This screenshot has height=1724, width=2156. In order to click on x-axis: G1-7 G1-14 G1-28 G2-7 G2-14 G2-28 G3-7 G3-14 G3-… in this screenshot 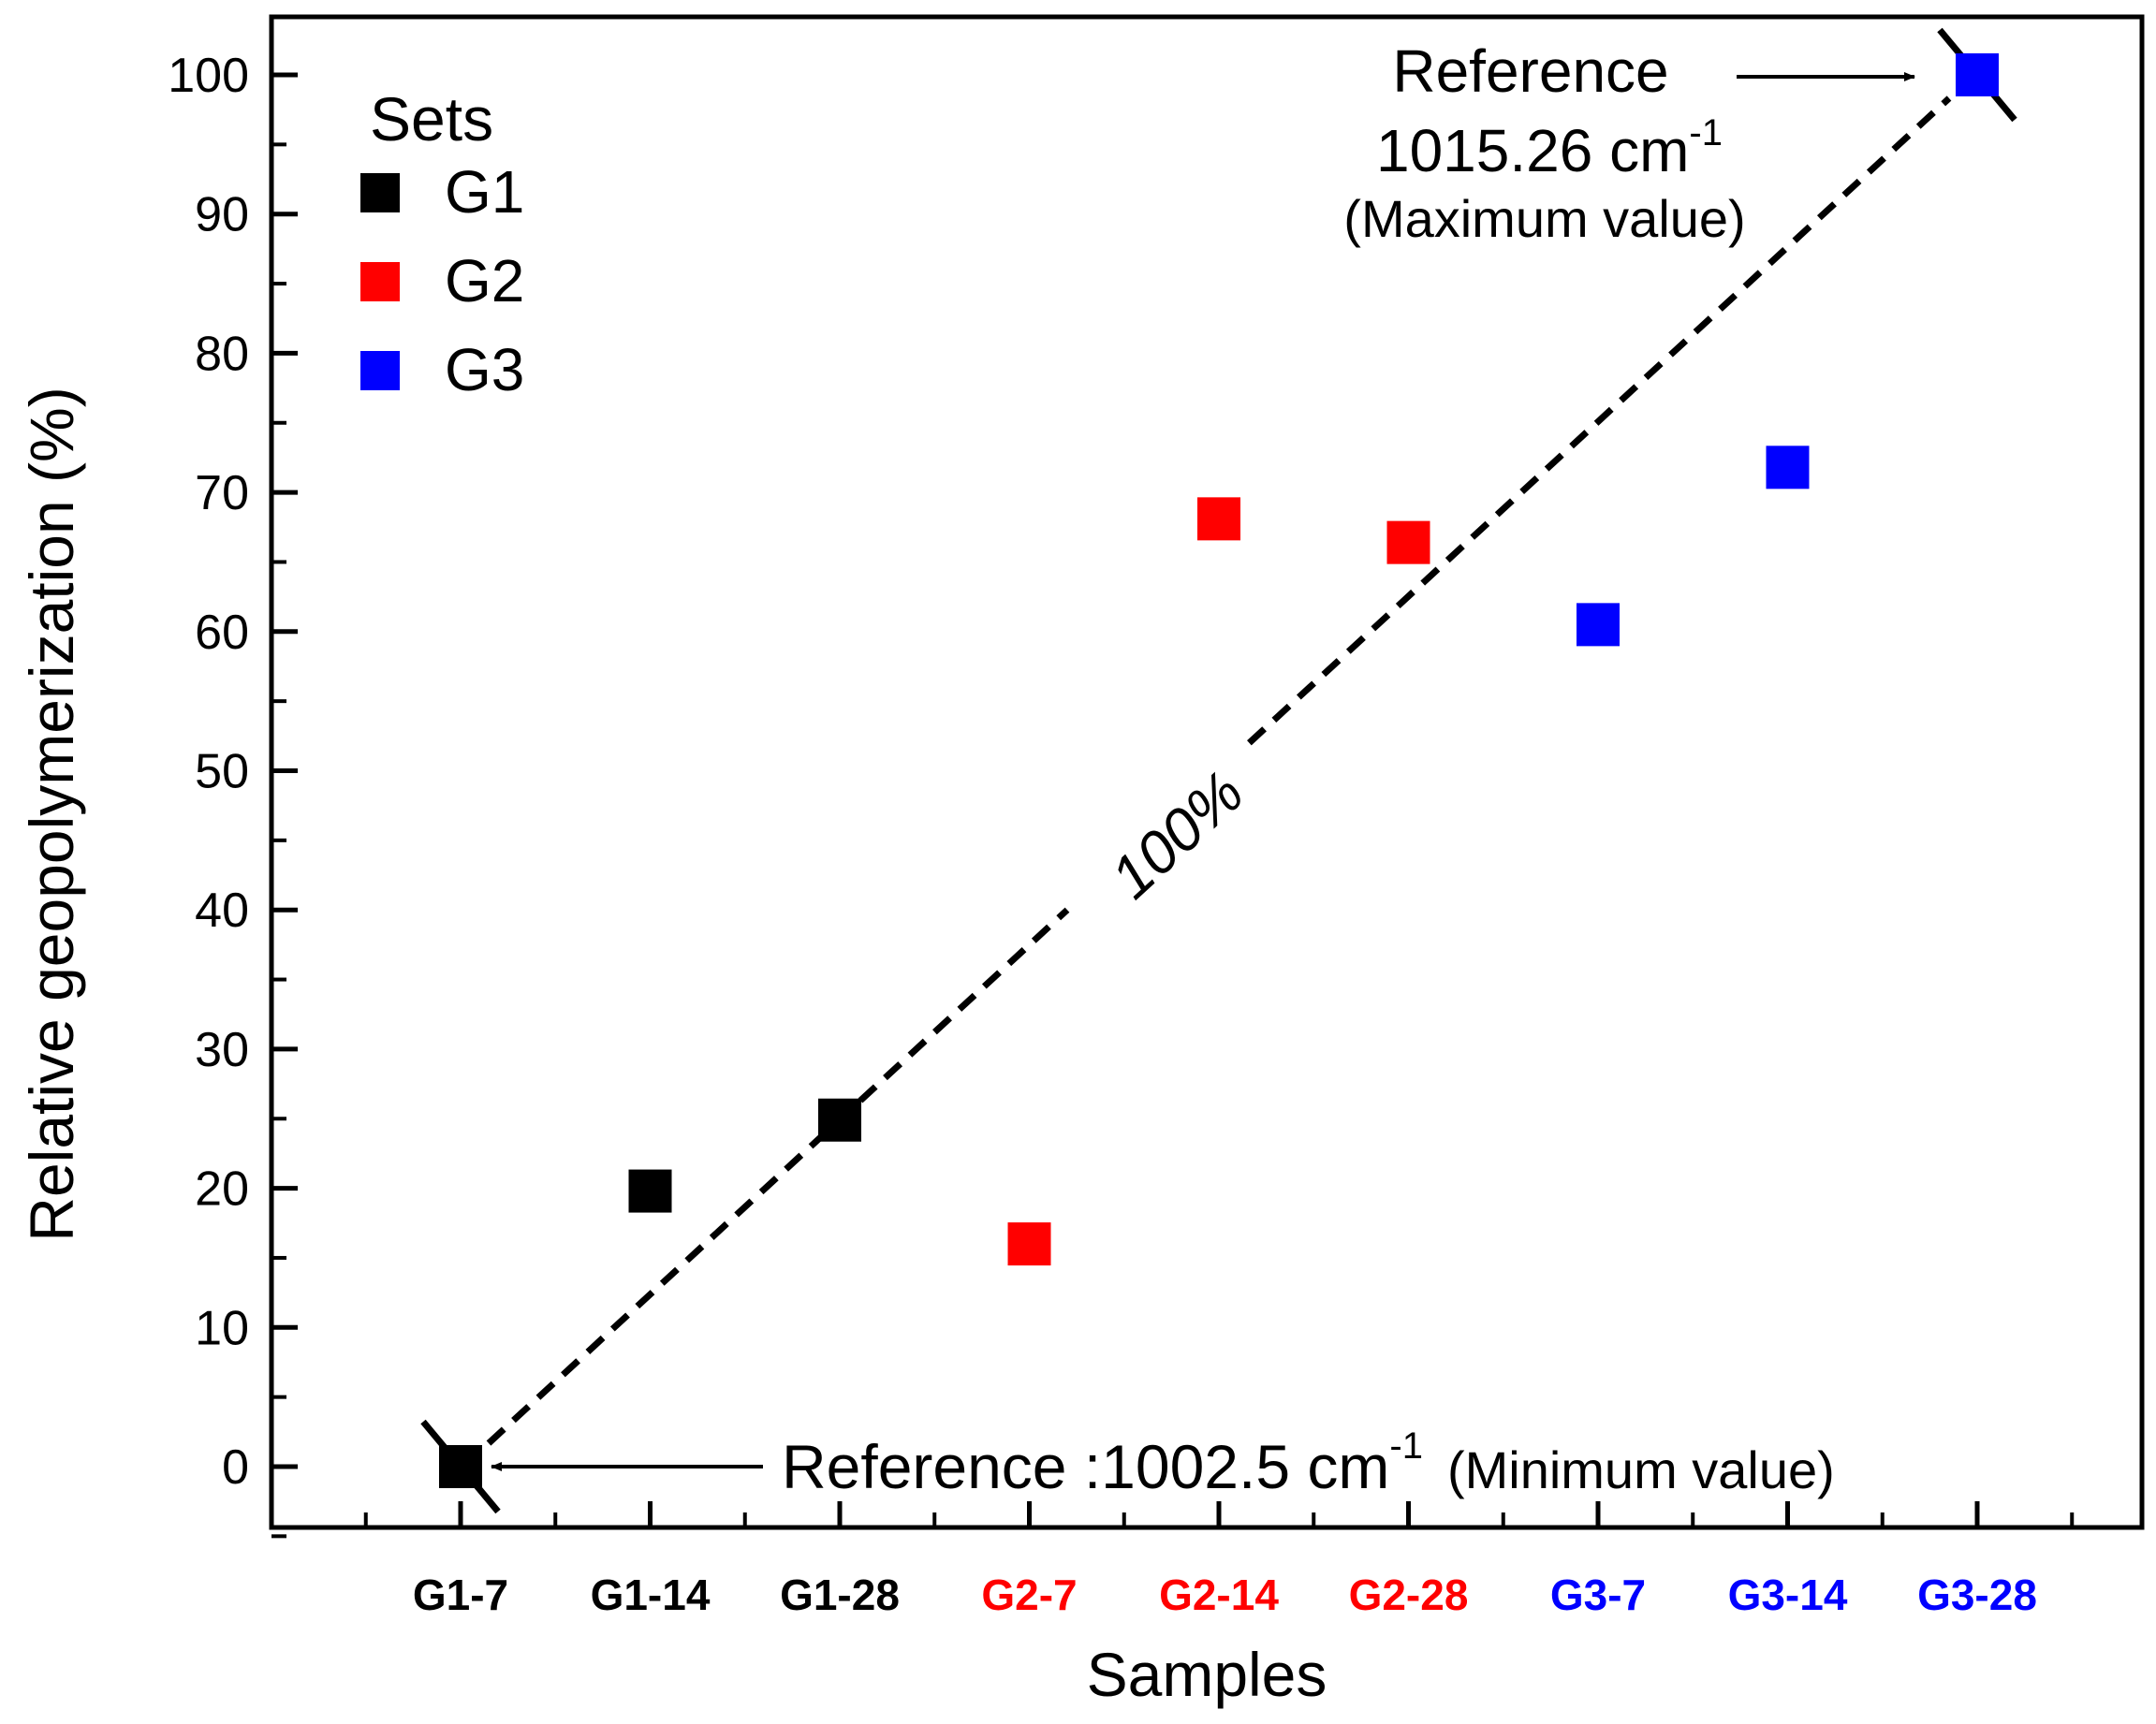, I will do `click(1219, 1560)`.